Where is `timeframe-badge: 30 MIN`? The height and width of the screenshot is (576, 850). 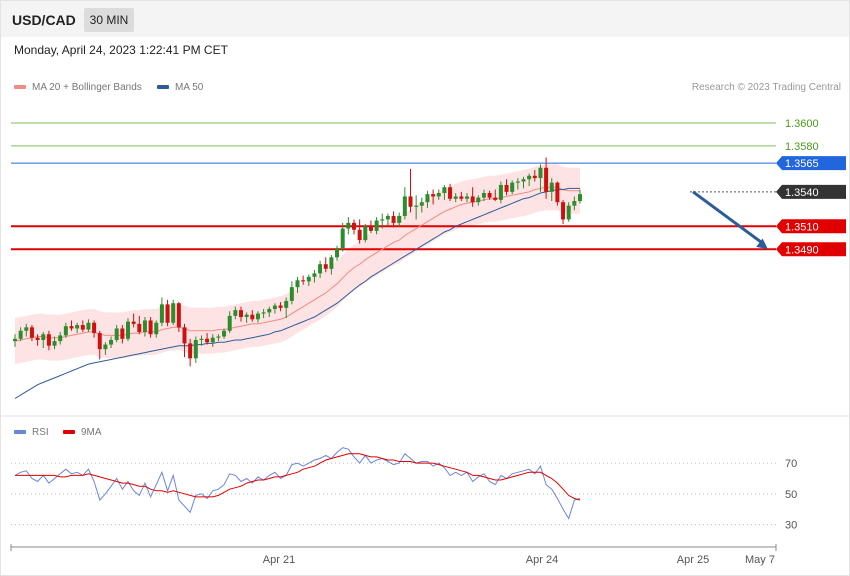
timeframe-badge: 30 MIN is located at coordinates (109, 20).